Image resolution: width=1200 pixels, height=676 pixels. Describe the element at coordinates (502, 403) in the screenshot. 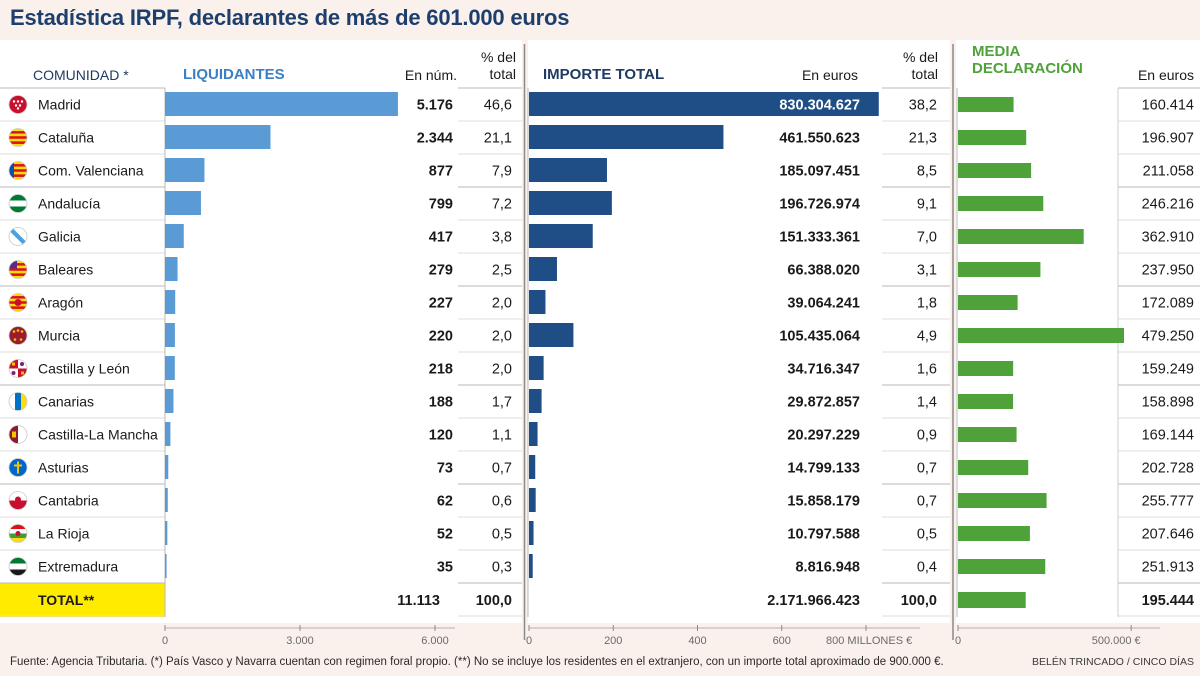

I see `liquidantes-pct: 1,7` at that location.